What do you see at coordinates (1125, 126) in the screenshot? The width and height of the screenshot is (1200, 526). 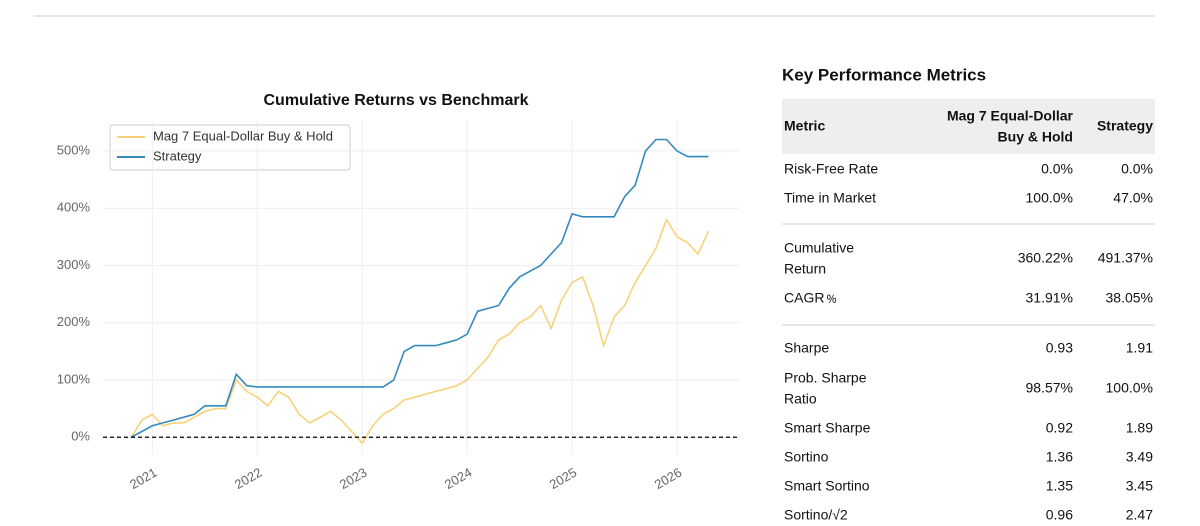 I see `header-cell: Strategy` at bounding box center [1125, 126].